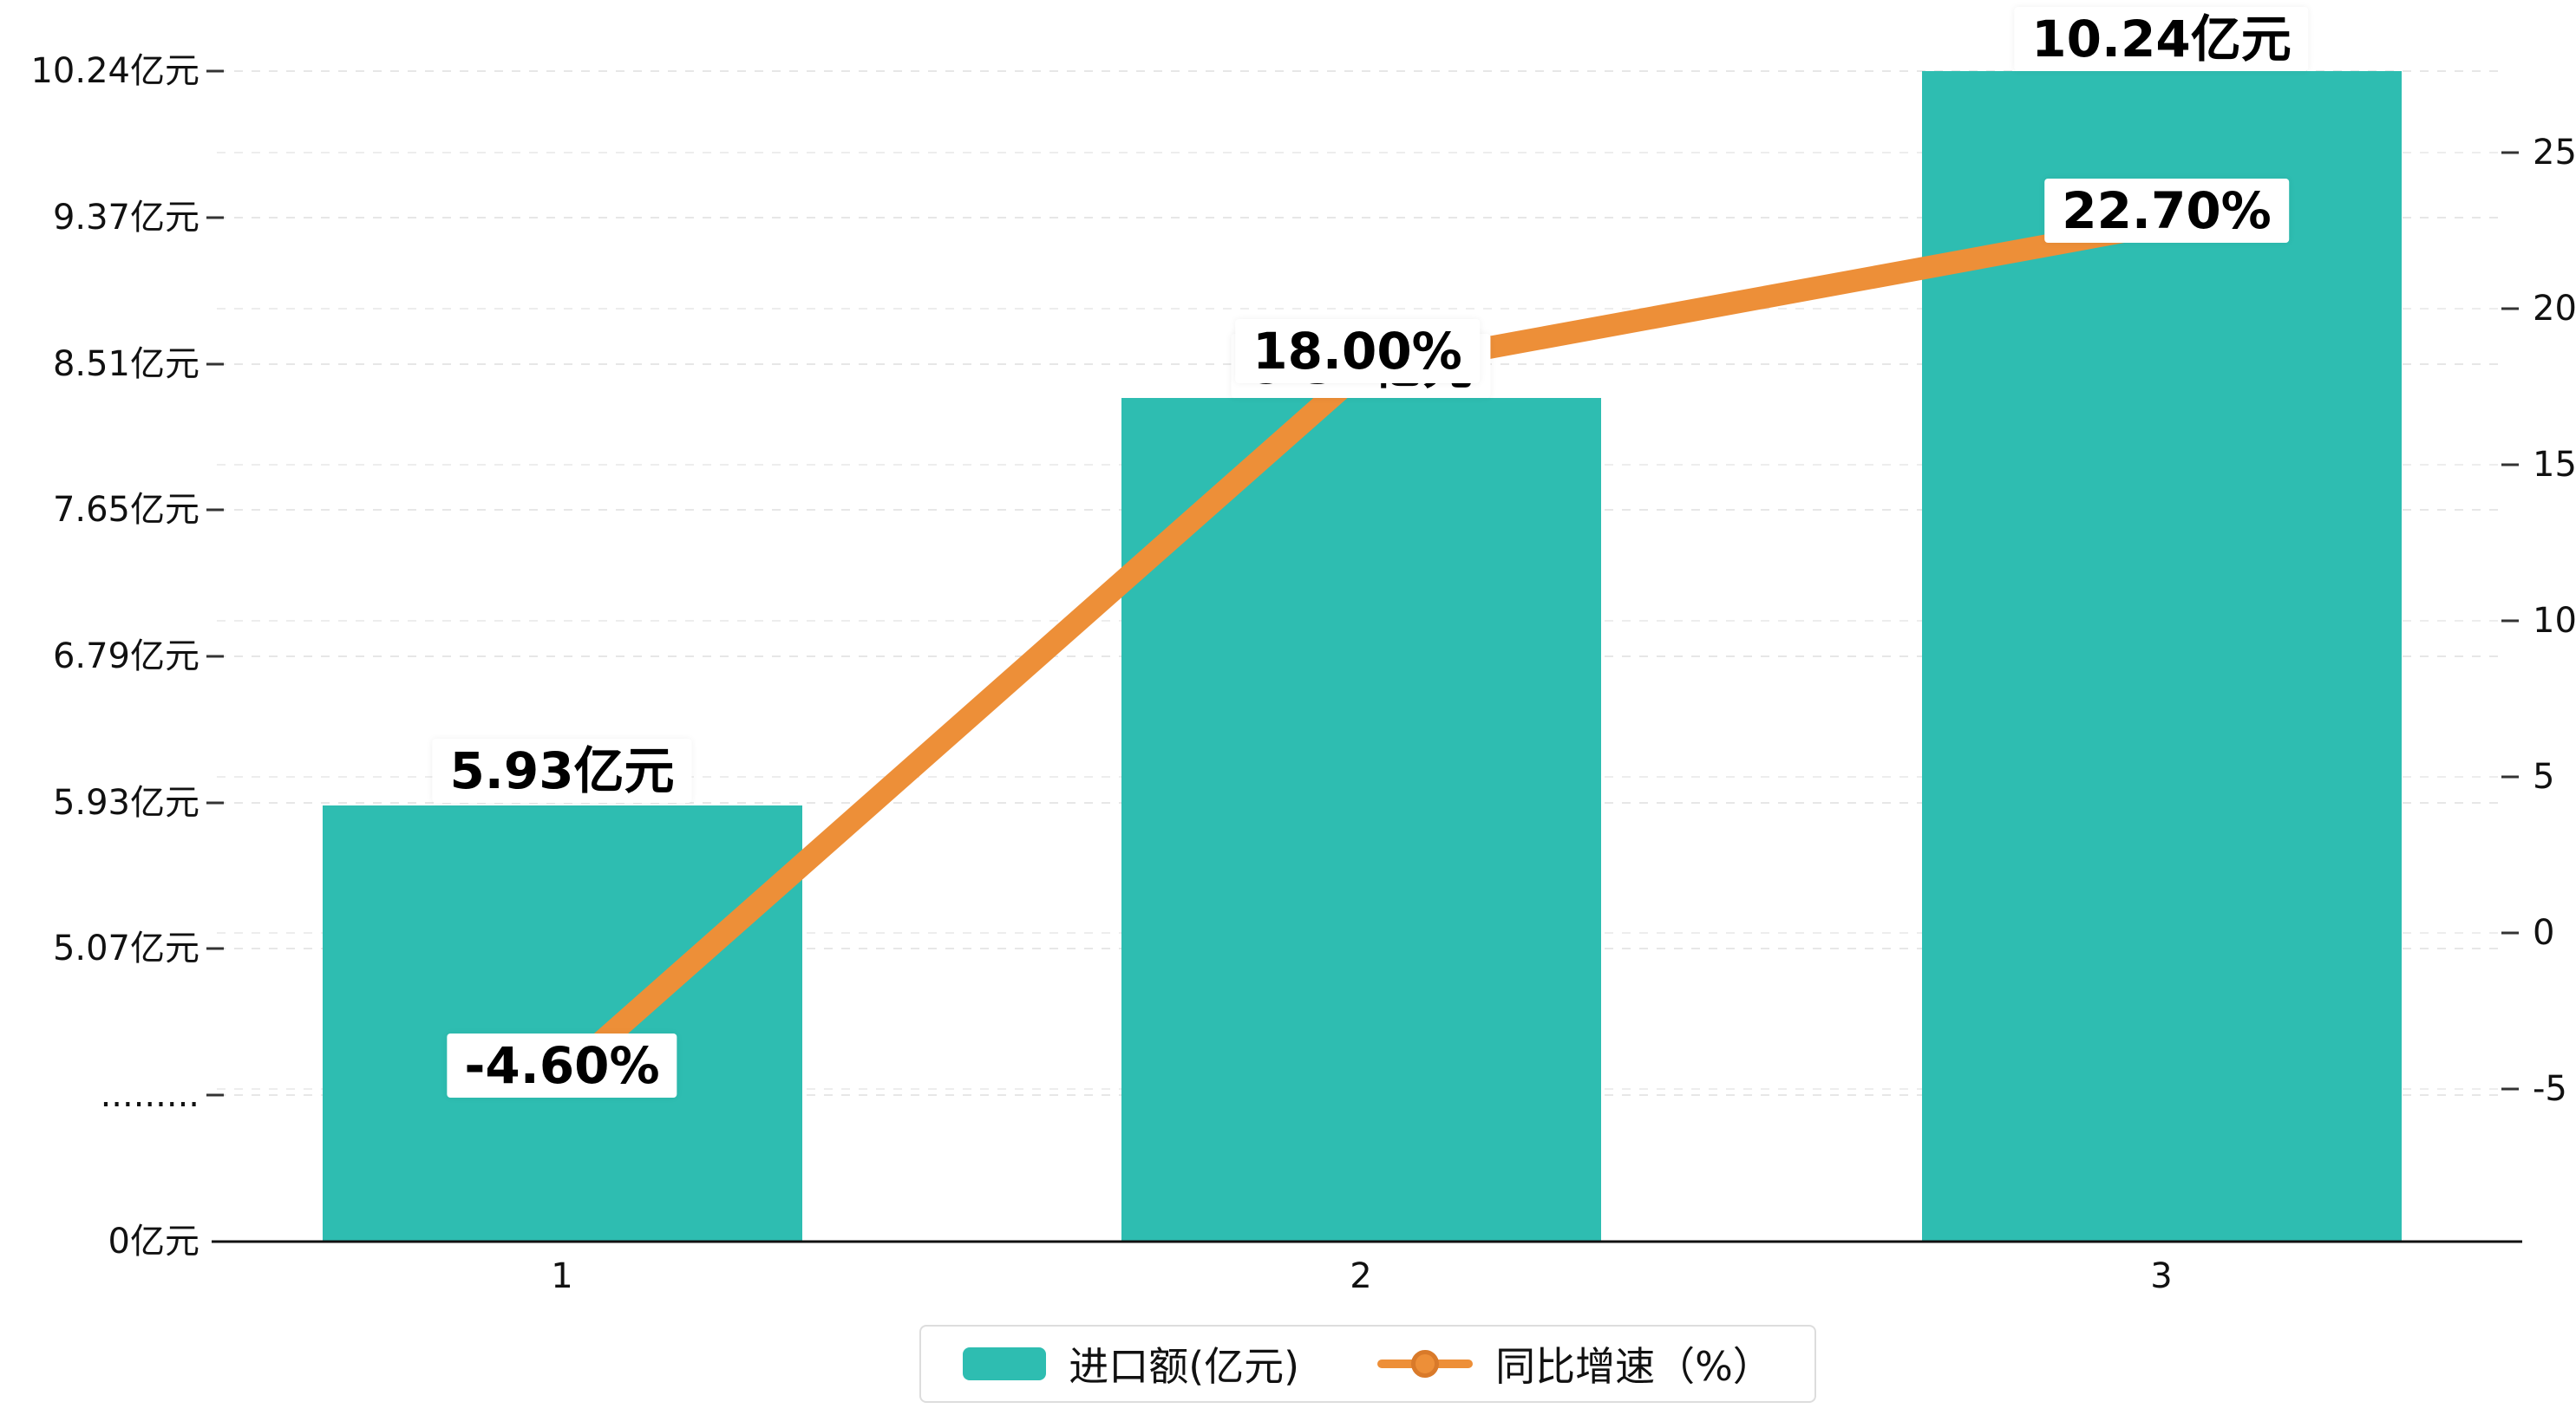  I want to click on ytick-left: 10.24亿元, so click(114, 71).